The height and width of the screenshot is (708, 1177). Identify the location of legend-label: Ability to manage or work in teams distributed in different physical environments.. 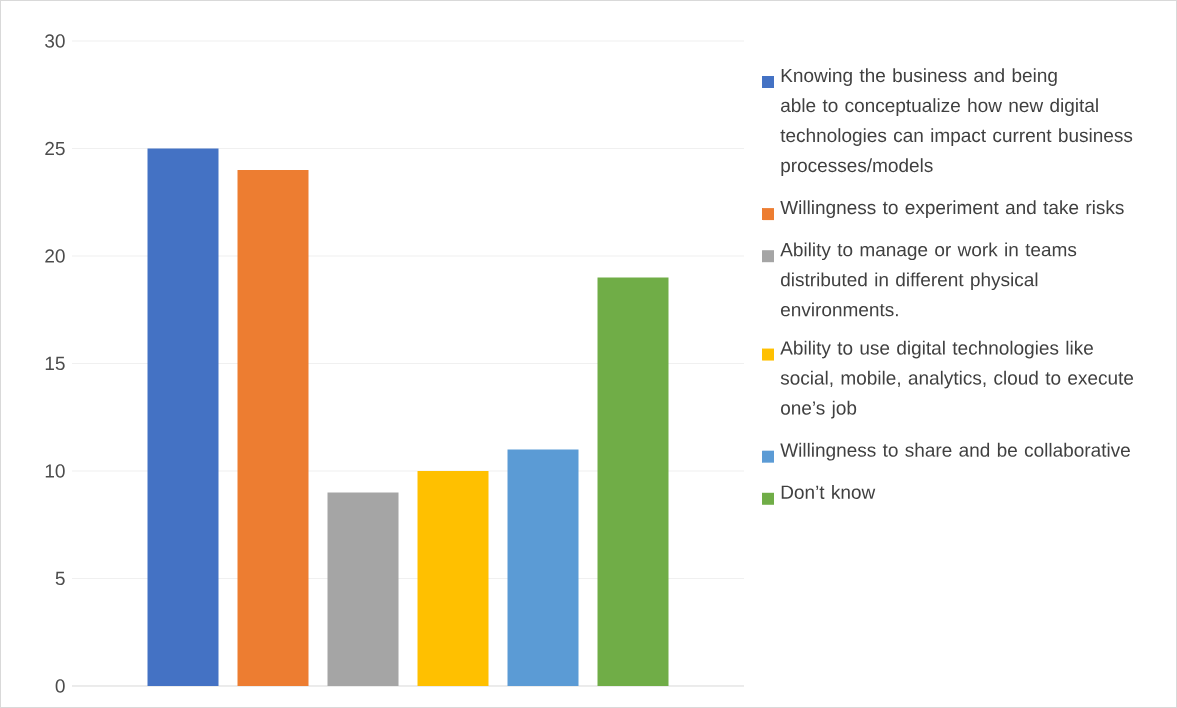
(928, 279).